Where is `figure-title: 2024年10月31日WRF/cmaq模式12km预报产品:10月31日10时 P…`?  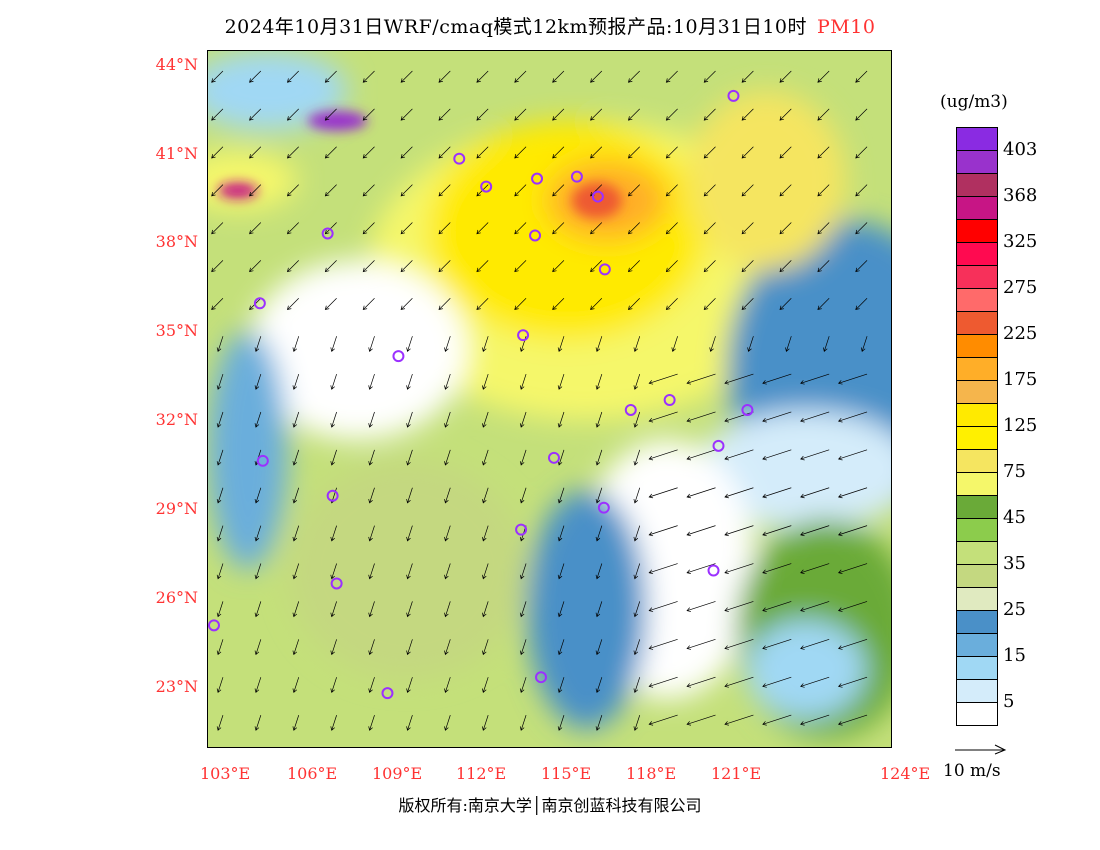
figure-title: 2024年10月31日WRF/cmaq模式12km预报产品:10月31日10时 P… is located at coordinates (550, 25).